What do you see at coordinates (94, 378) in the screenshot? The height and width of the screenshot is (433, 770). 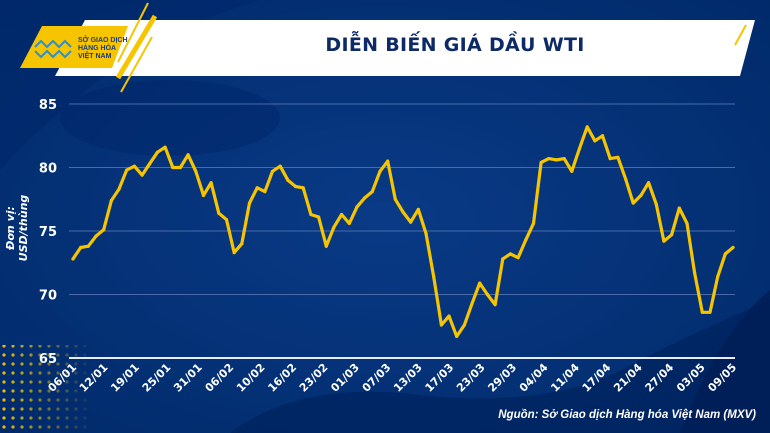 I see `x-tick-label: 12/01` at bounding box center [94, 378].